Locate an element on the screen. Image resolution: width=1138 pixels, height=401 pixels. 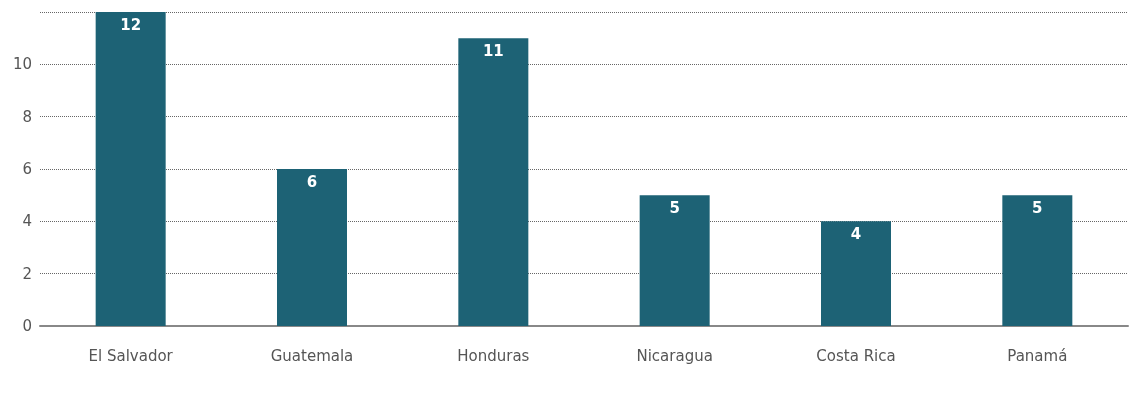
x-tick-label: Panamá is located at coordinates (1037, 355).